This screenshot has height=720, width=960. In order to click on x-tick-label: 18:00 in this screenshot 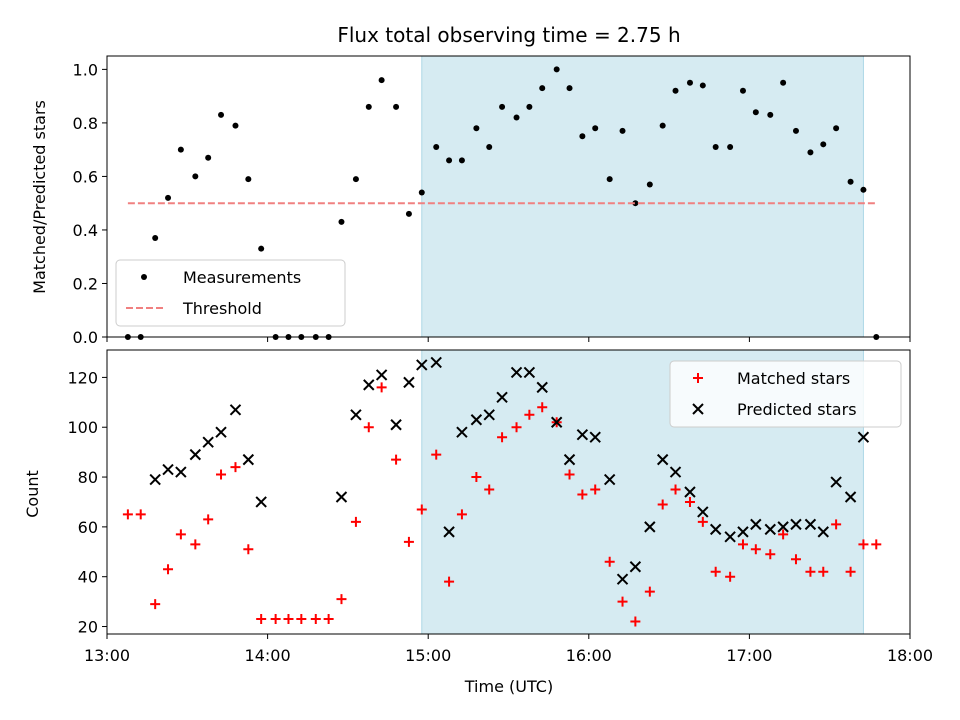, I will do `click(910, 655)`.